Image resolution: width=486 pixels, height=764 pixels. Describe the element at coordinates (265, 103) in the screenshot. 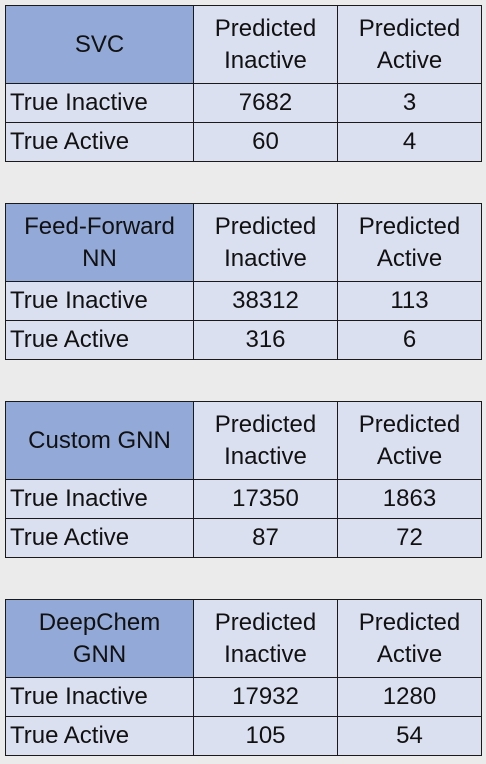

I see `true-inactive-pred-inactive-value: 7682` at that location.